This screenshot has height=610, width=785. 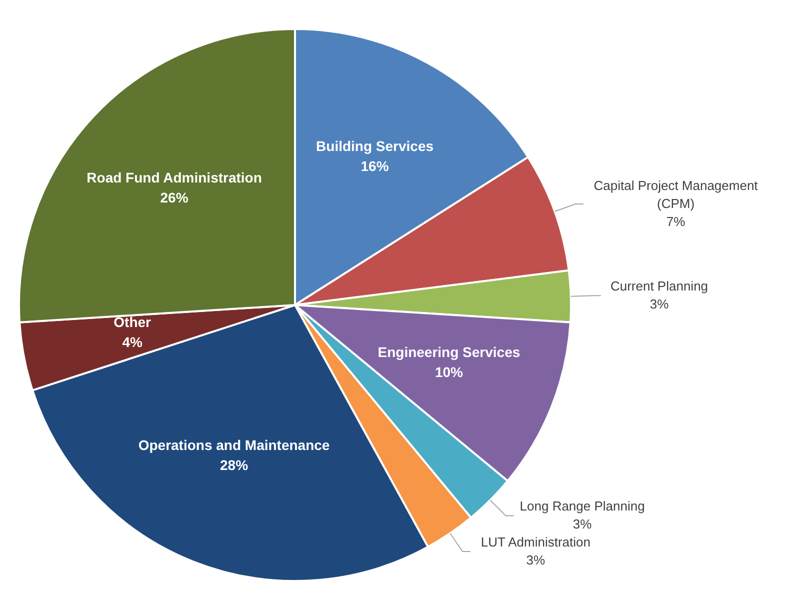 What do you see at coordinates (375, 146) in the screenshot?
I see `slice-label: Building Services` at bounding box center [375, 146].